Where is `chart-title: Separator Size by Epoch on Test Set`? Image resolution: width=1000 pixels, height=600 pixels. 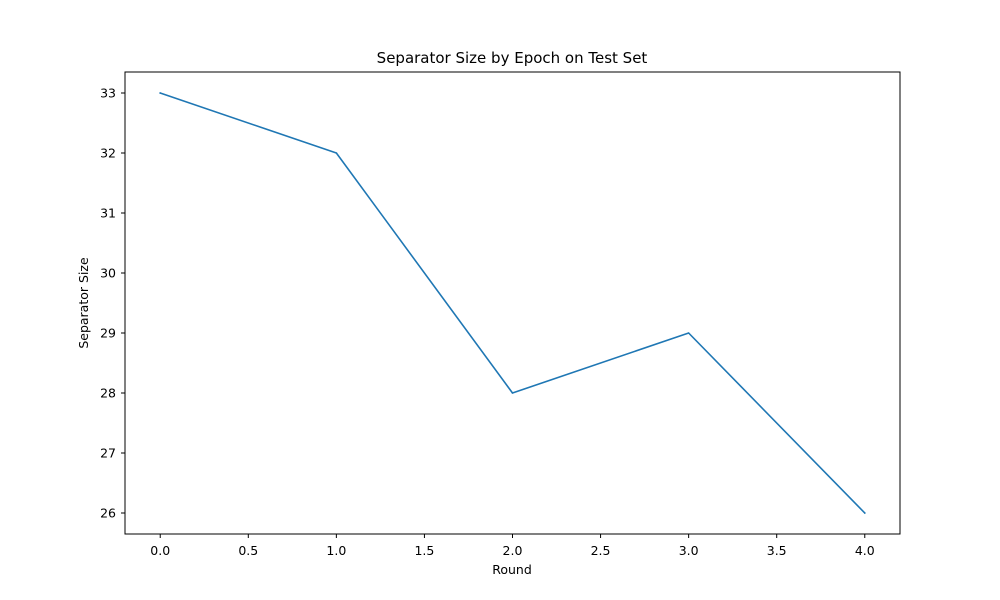
chart-title: Separator Size by Epoch on Test Set is located at coordinates (512, 58).